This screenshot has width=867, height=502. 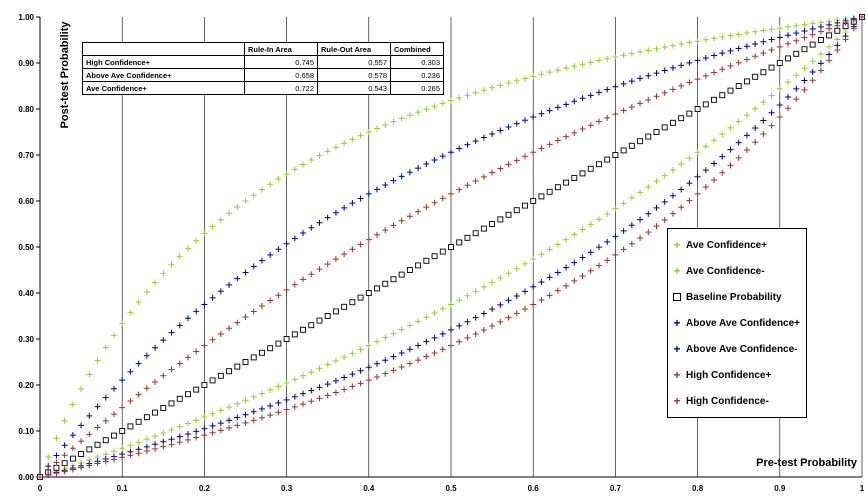 I want to click on y-tick-label: 0.00, so click(x=26, y=477).